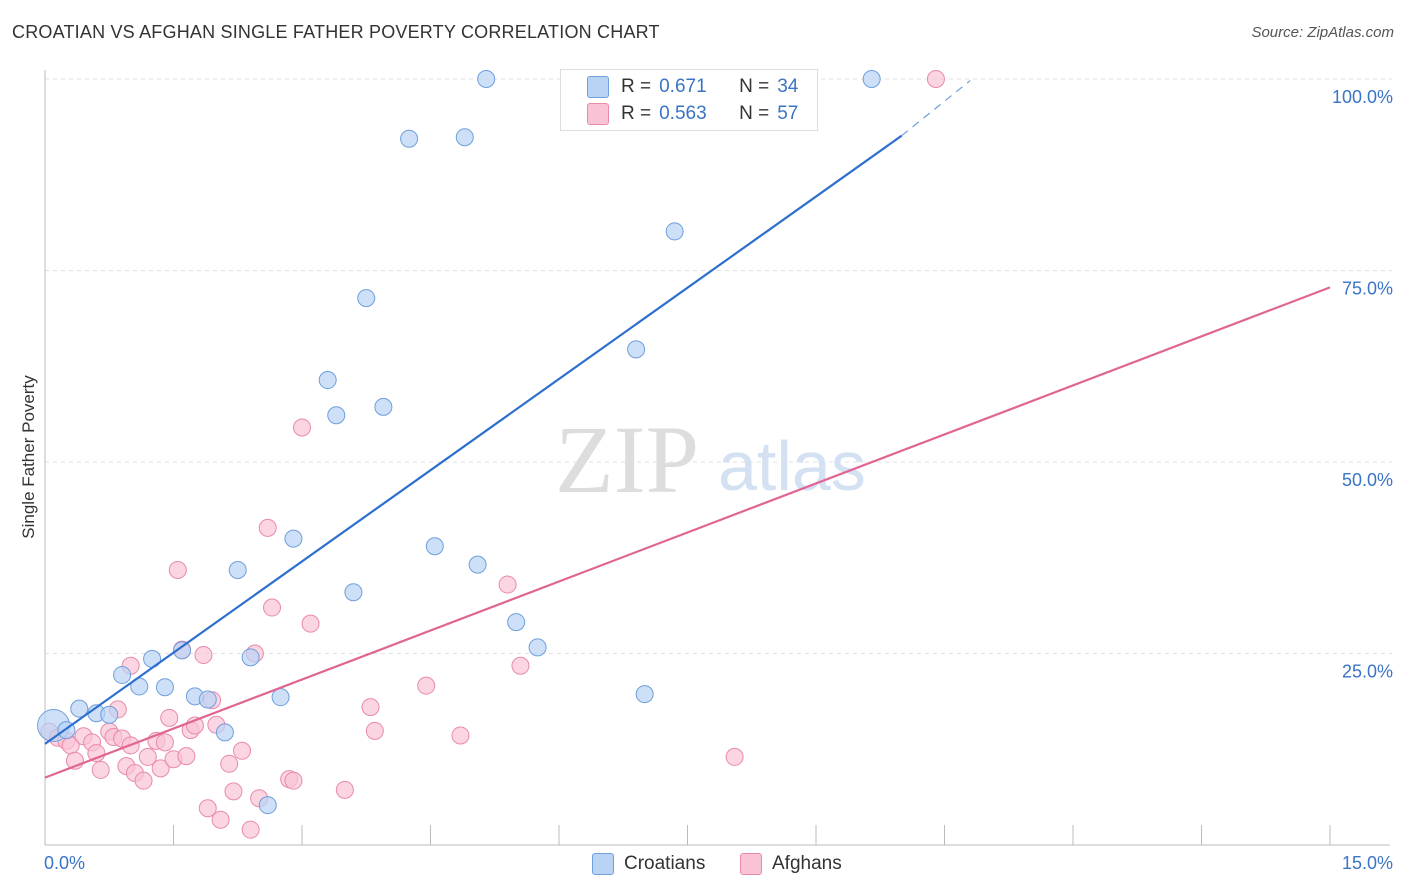 Image resolution: width=1406 pixels, height=892 pixels. Describe the element at coordinates (603, 864) in the screenshot. I see `croatians-legend-swatch` at that location.